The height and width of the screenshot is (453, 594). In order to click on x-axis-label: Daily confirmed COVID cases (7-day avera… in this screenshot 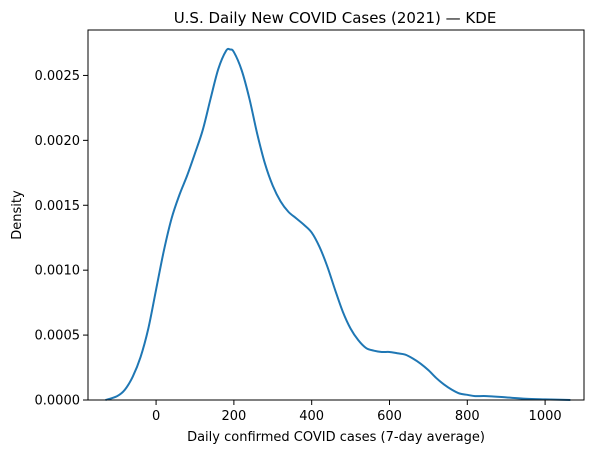, I will do `click(336, 437)`.